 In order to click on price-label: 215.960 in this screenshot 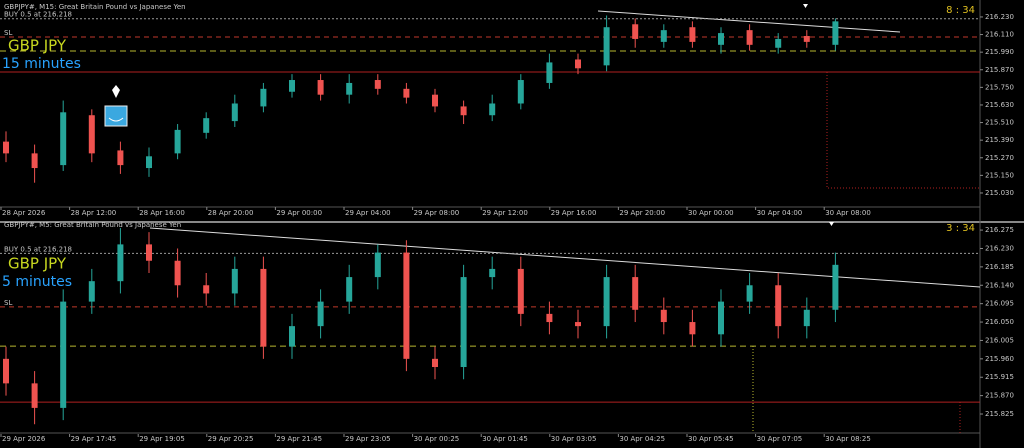, I will do `click(999, 359)`.